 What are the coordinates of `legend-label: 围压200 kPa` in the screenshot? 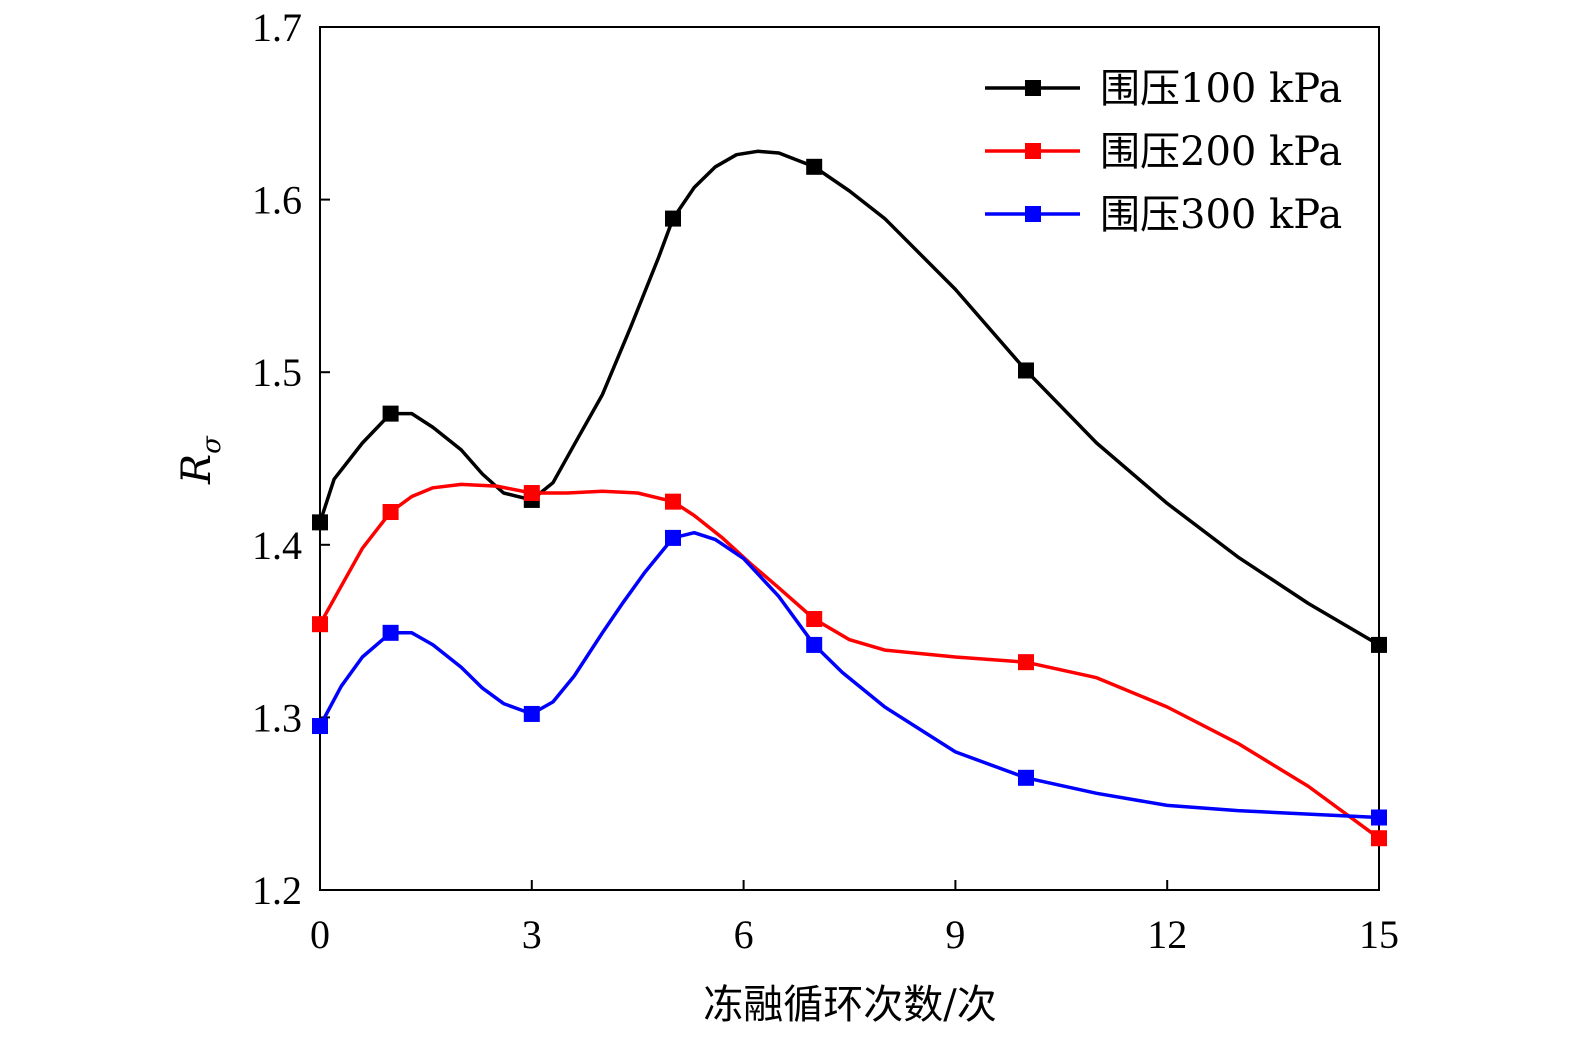 It's located at (1221, 152).